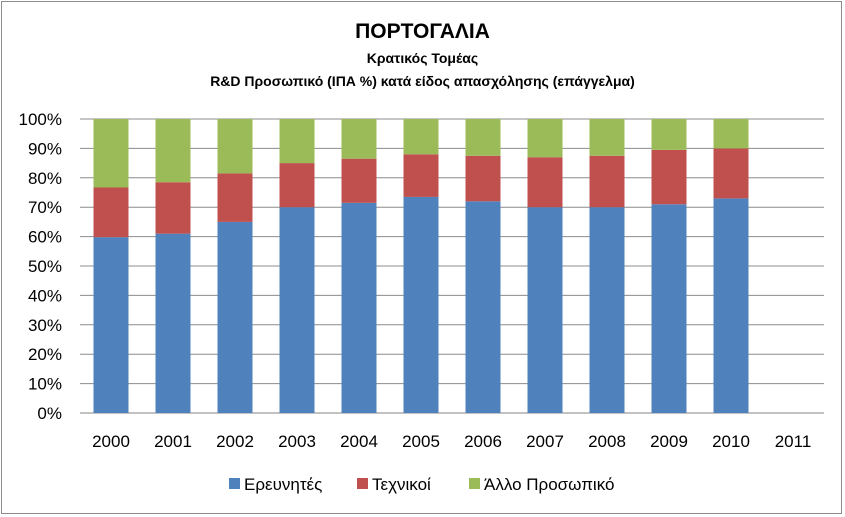 The image size is (845, 517). I want to click on y-tick-label: 50%, so click(45, 266).